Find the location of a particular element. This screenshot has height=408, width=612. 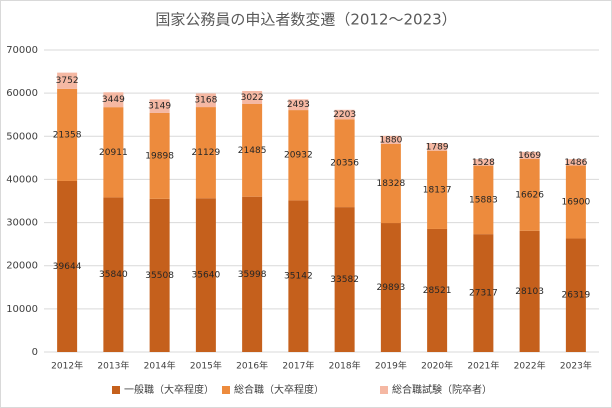

data-label: 19898 is located at coordinates (159, 156).